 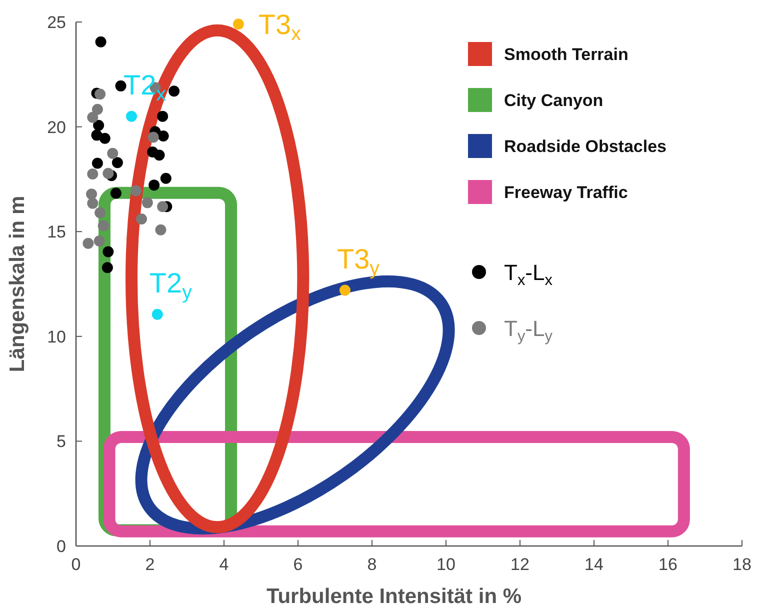 I want to click on y-axis-title: Längenskala in m, so click(x=17, y=284).